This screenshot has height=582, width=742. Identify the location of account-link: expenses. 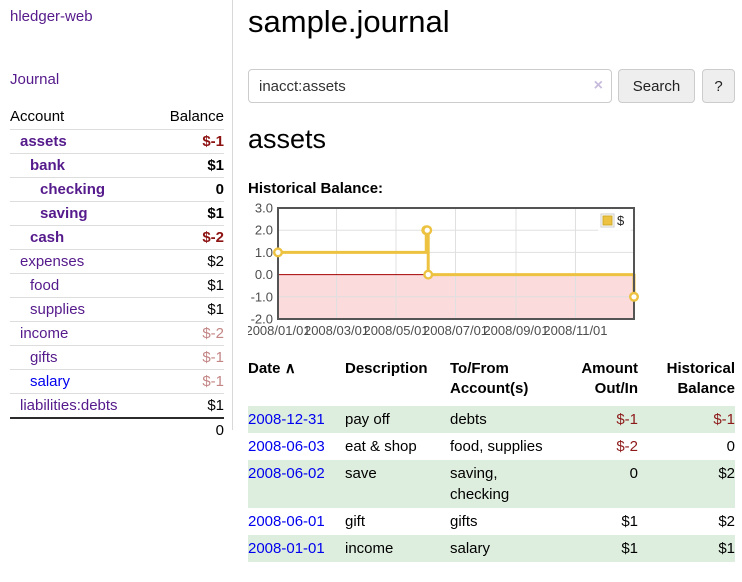
(52, 261).